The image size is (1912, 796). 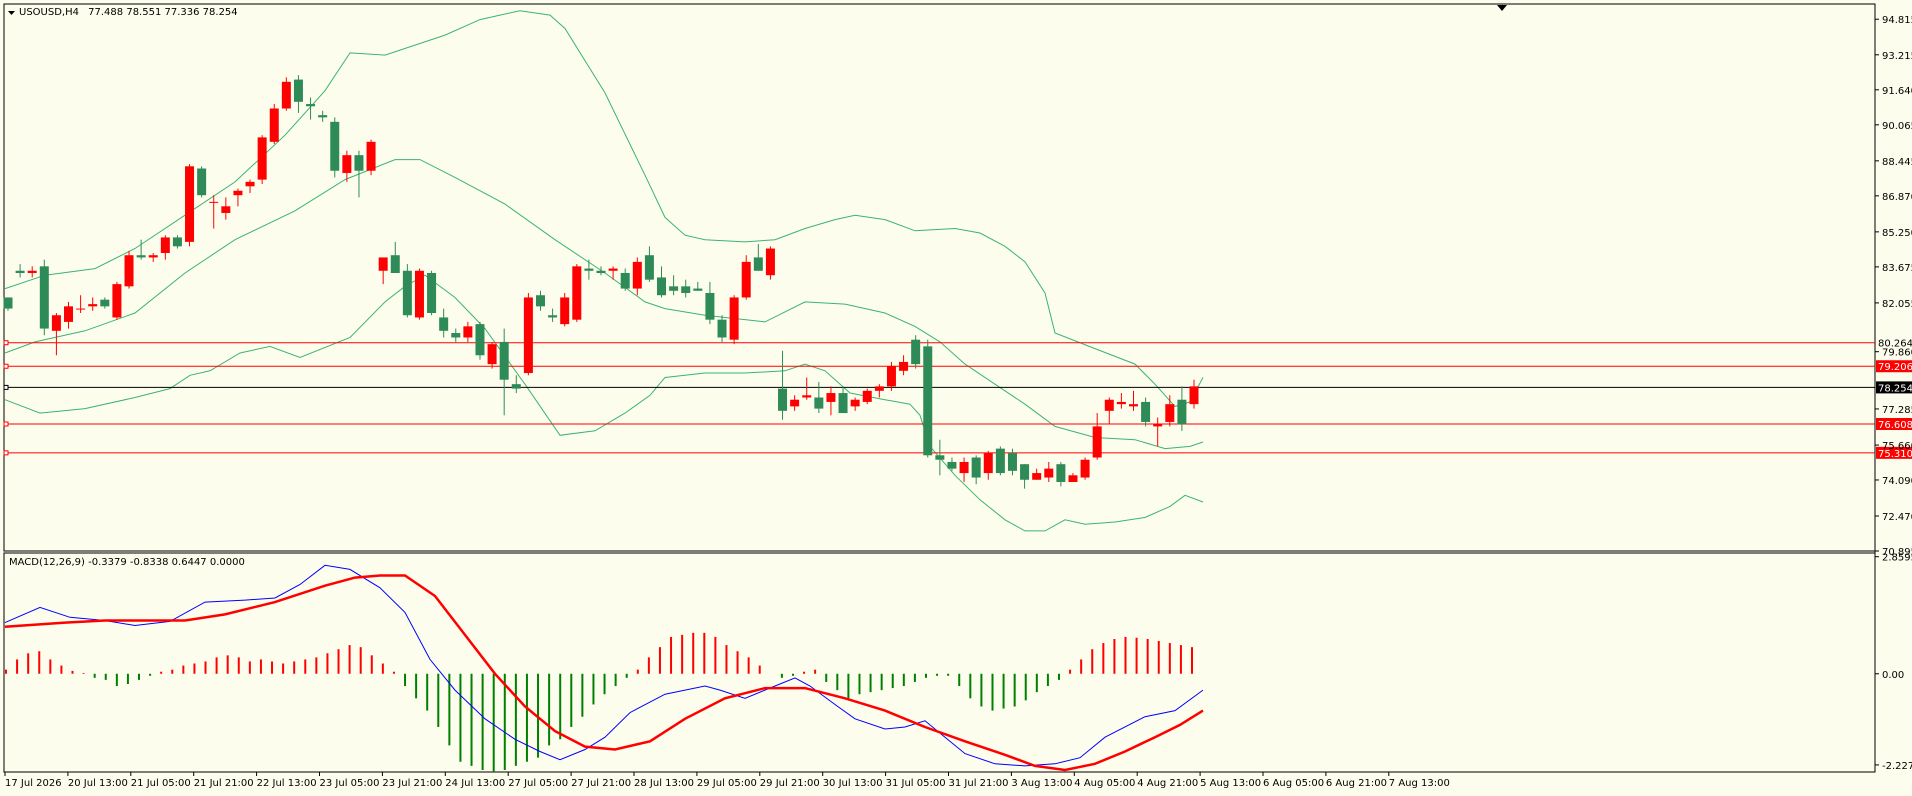 I want to click on dropdown-triangle-icon, so click(x=11, y=13).